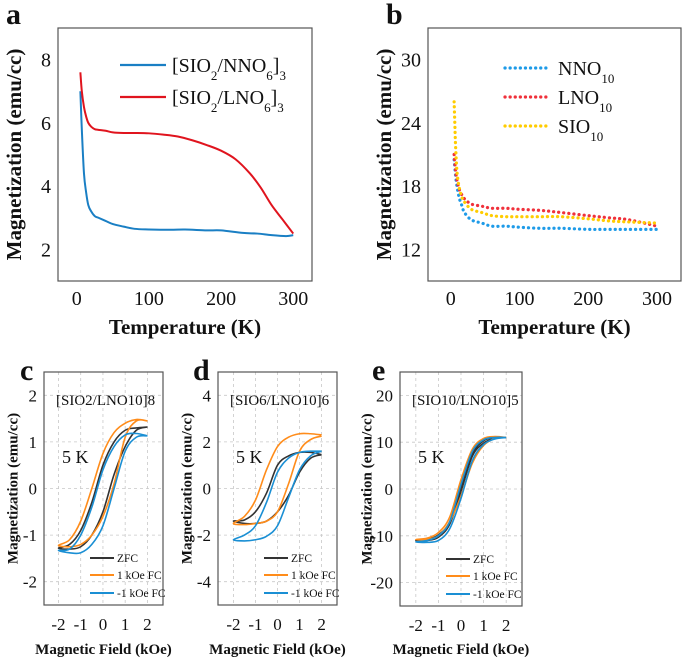 Image resolution: width=685 pixels, height=659 pixels. What do you see at coordinates (221, 299) in the screenshot?
I see `x-tick-label: 200` at bounding box center [221, 299].